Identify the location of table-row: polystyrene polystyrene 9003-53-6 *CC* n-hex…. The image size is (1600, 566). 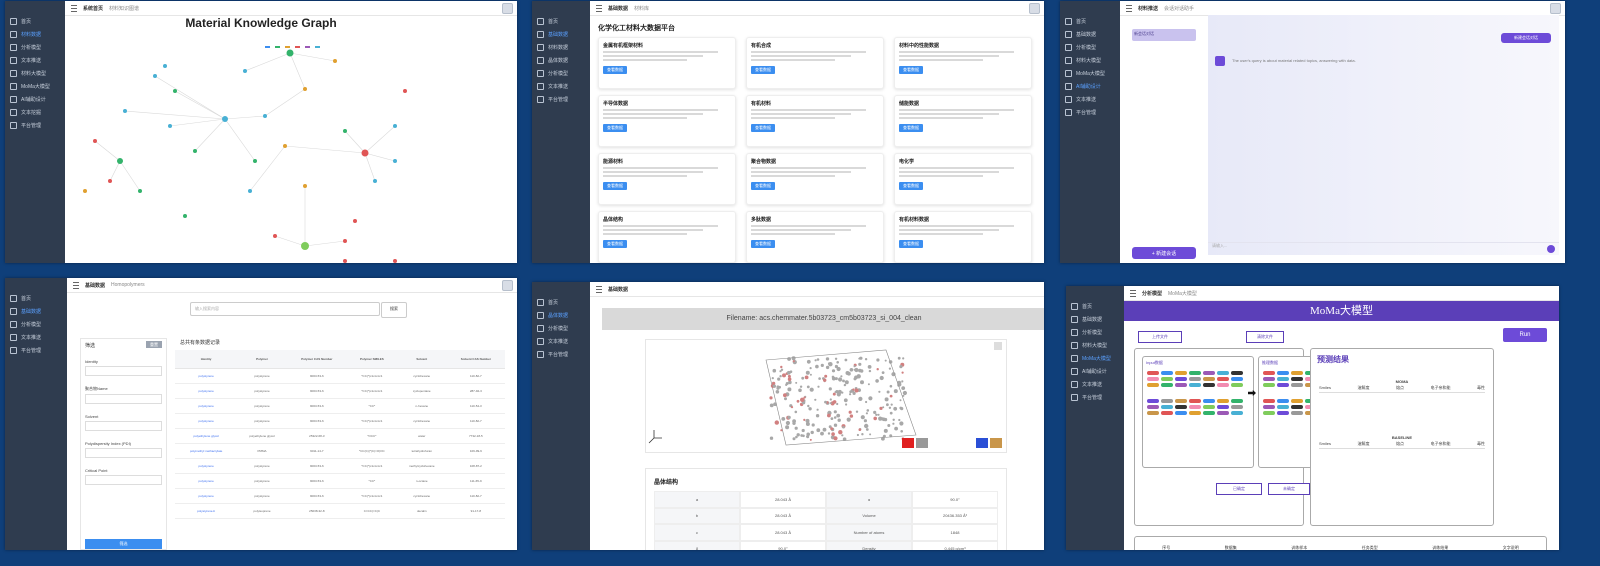
(340, 406).